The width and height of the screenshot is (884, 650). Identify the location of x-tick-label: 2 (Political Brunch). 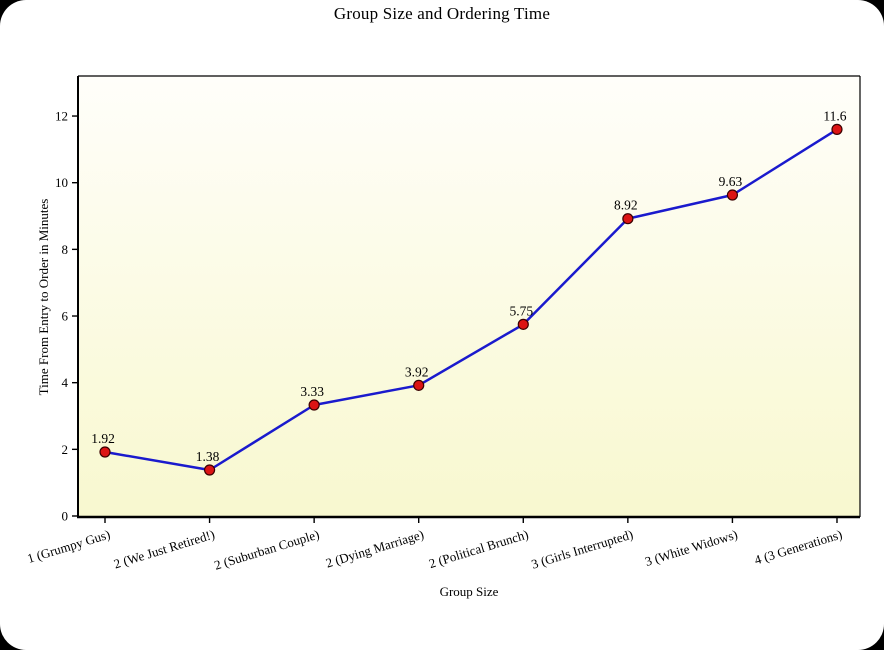
(478, 549).